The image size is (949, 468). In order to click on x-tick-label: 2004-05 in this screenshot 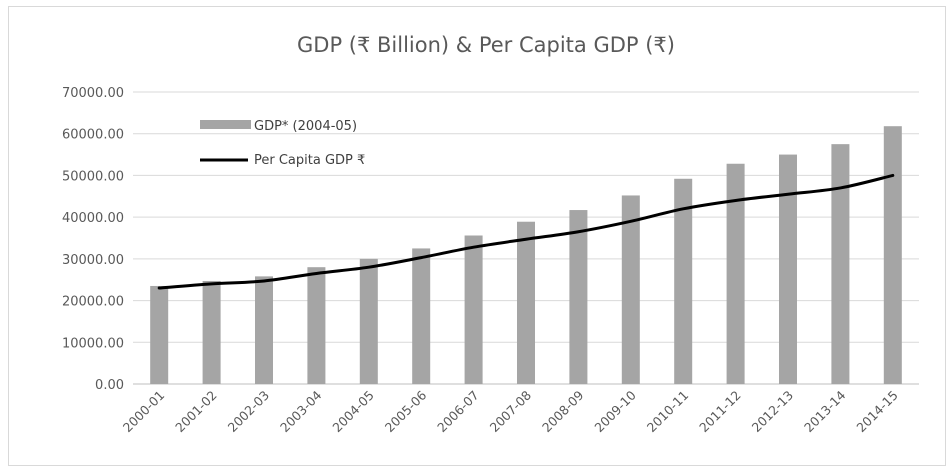, I will do `click(353, 412)`.